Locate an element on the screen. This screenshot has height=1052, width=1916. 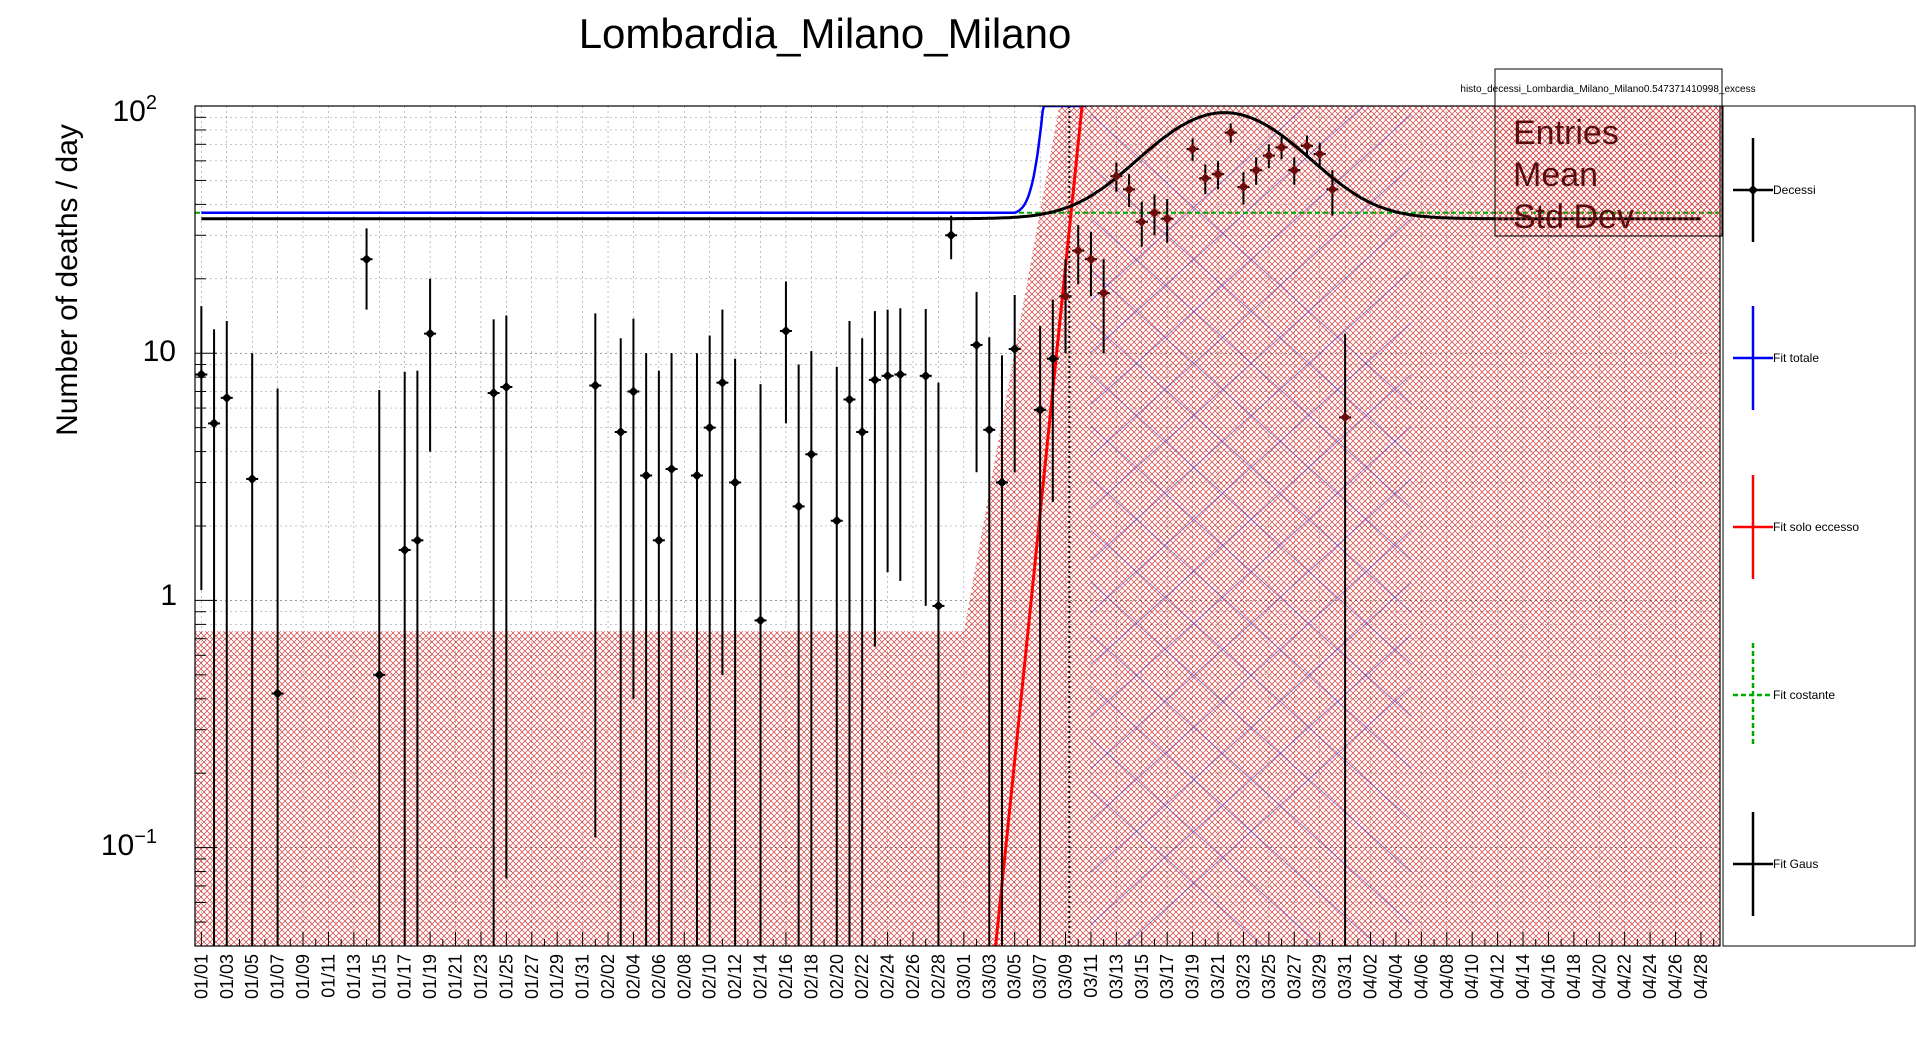
x-tick-label: 01/09 is located at coordinates (303, 976).